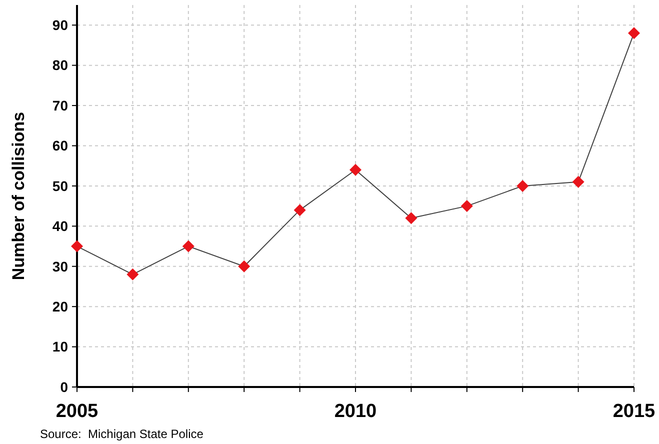 The image size is (659, 444). Describe the element at coordinates (60, 65) in the screenshot. I see `y-tick-label: 80` at that location.